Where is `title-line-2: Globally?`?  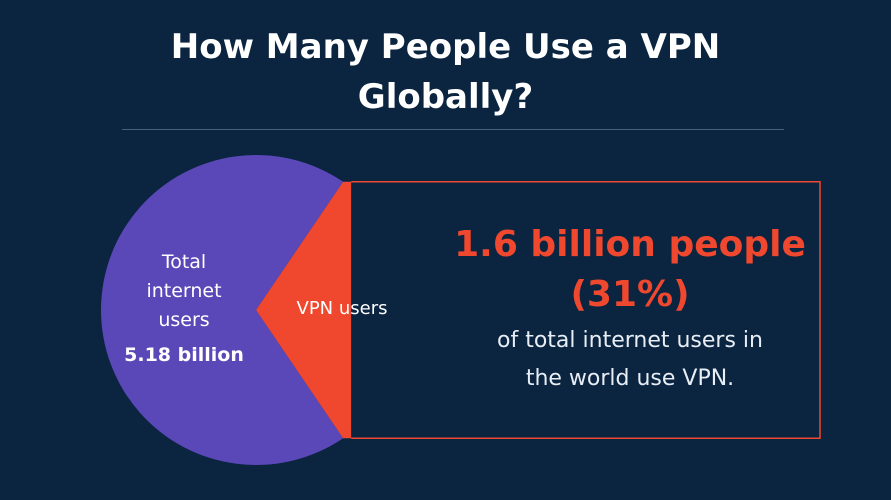
title-line-2: Globally? is located at coordinates (445, 97).